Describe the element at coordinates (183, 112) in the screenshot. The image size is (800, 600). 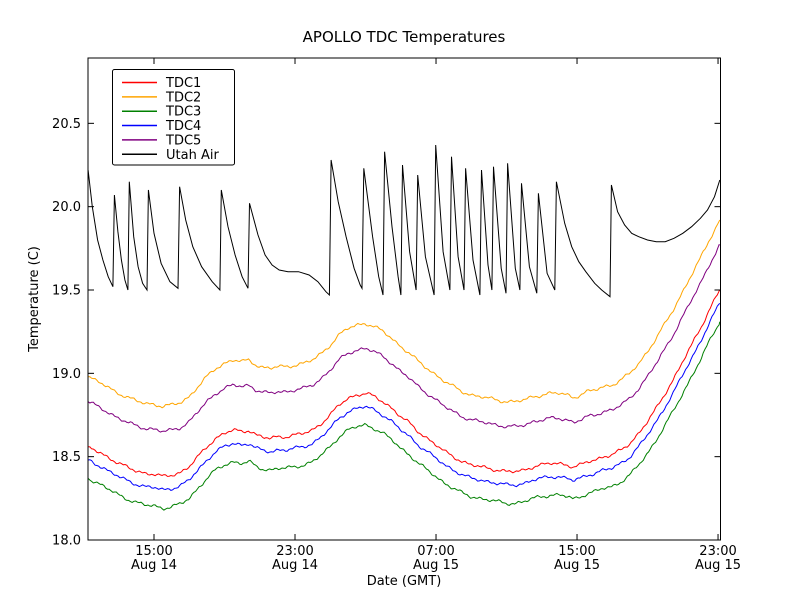
I see `legend-label-tdc3: TDC3` at that location.